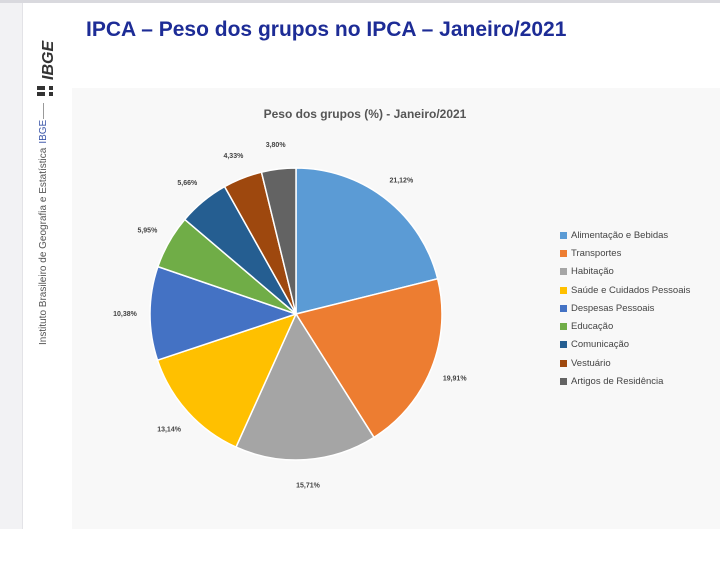 This screenshot has width=720, height=575. I want to click on legend-label: Educação, so click(592, 327).